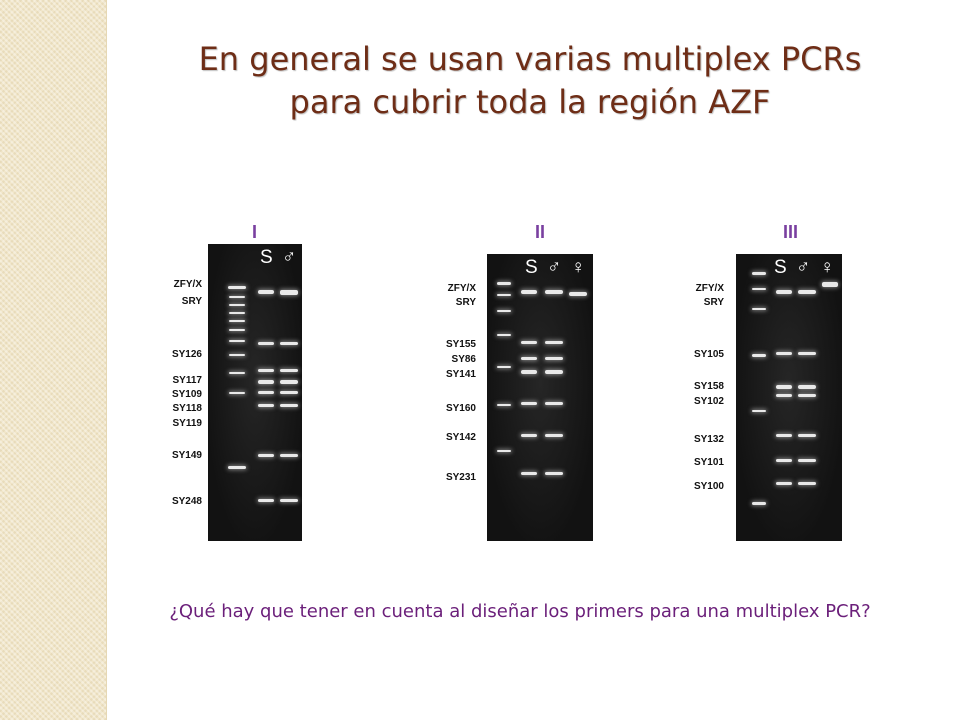 The height and width of the screenshot is (720, 960). Describe the element at coordinates (708, 401) in the screenshot. I see `marker-label: SY102` at that location.